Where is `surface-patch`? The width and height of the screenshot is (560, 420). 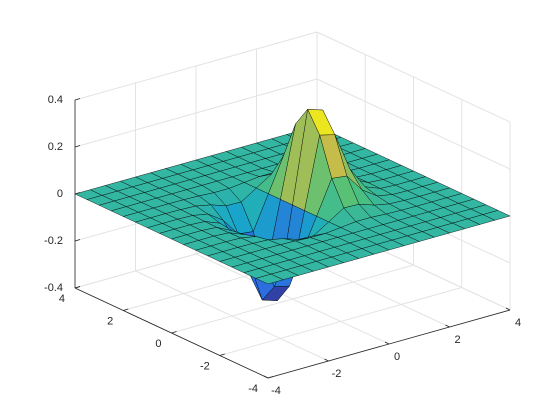
surface-patch is located at coordinates (269, 279).